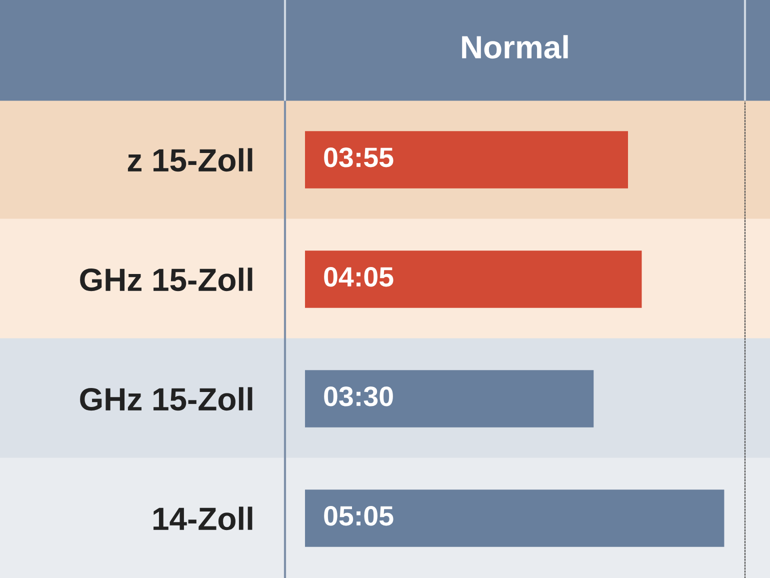 The height and width of the screenshot is (578, 770). What do you see at coordinates (203, 518) in the screenshot?
I see `y-tick-label: 14-Zoll` at bounding box center [203, 518].